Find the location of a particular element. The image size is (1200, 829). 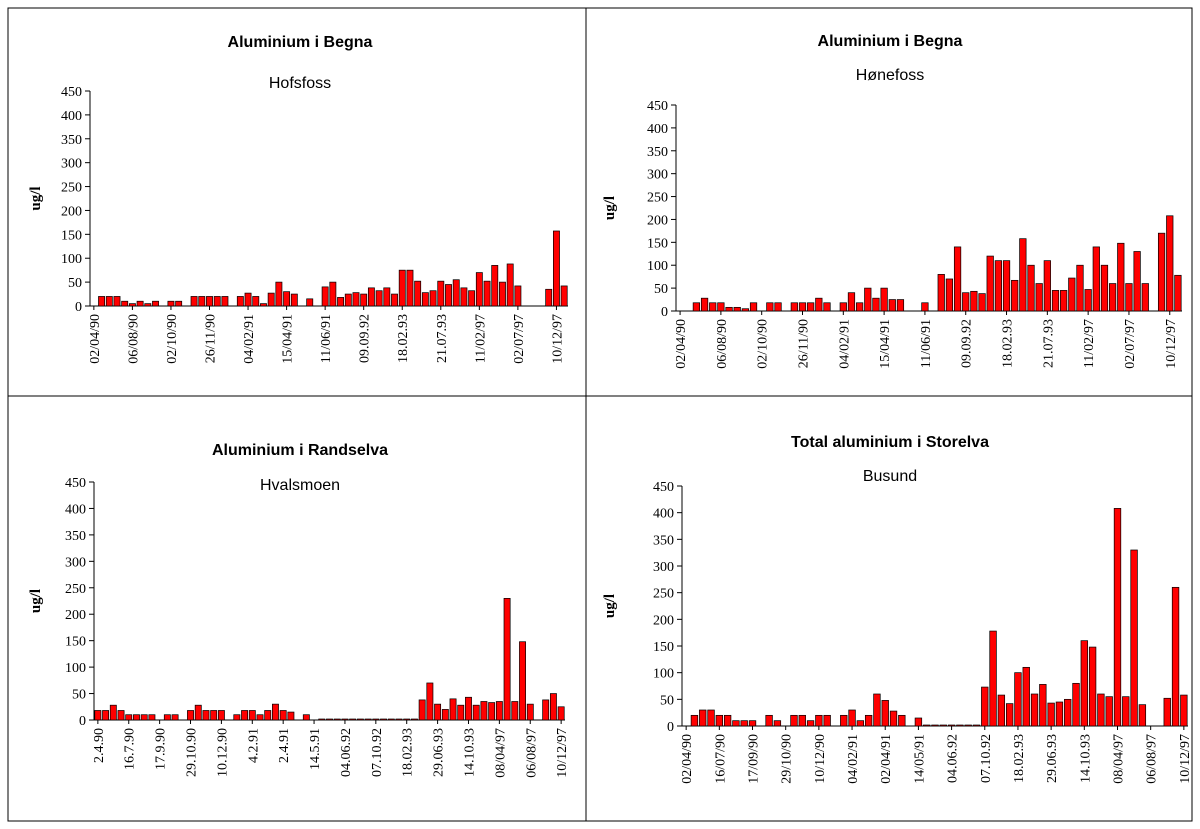

x-tick-label: 02/04/90 is located at coordinates (95, 339).